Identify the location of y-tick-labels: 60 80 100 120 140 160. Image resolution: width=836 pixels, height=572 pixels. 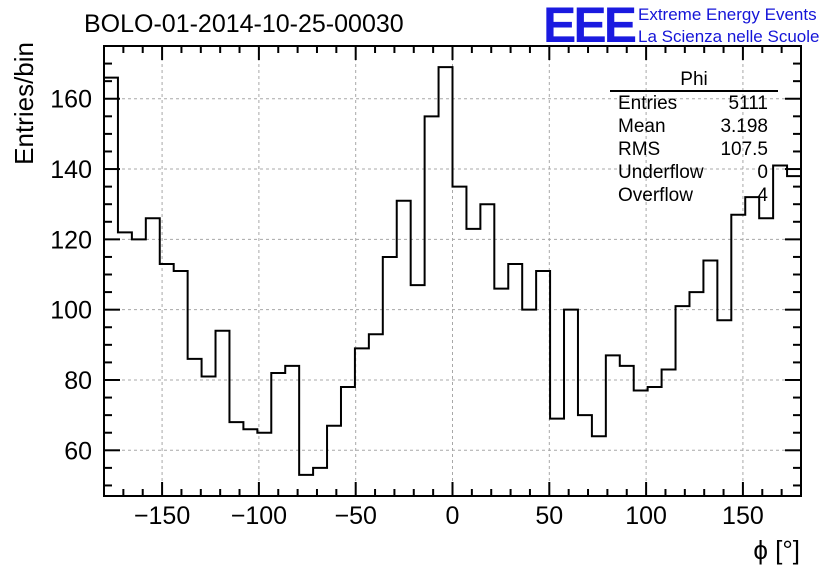
(71, 276).